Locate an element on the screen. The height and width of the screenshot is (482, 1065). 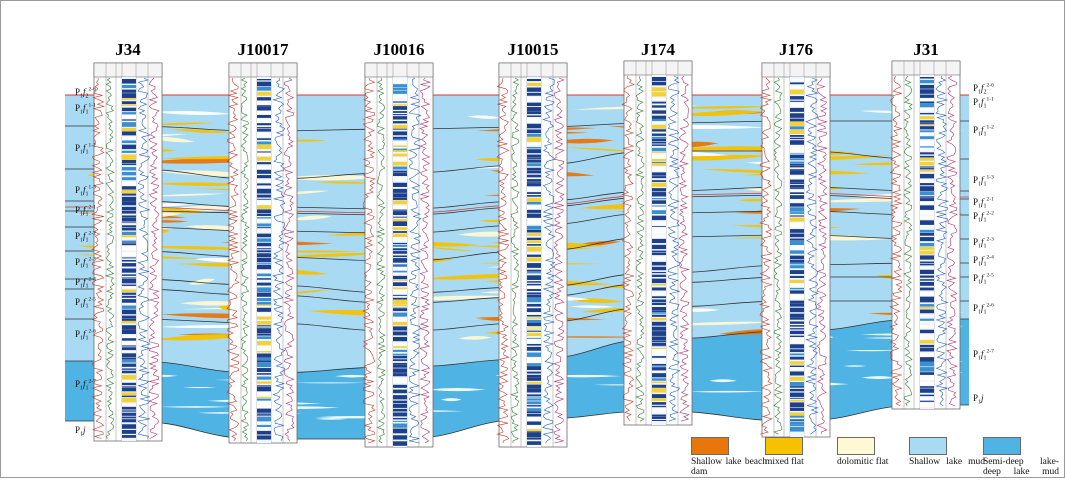
legend-label-semi-deep-lake-mud: Semi-deep lake-deep lake mud is located at coordinates (1021, 467).